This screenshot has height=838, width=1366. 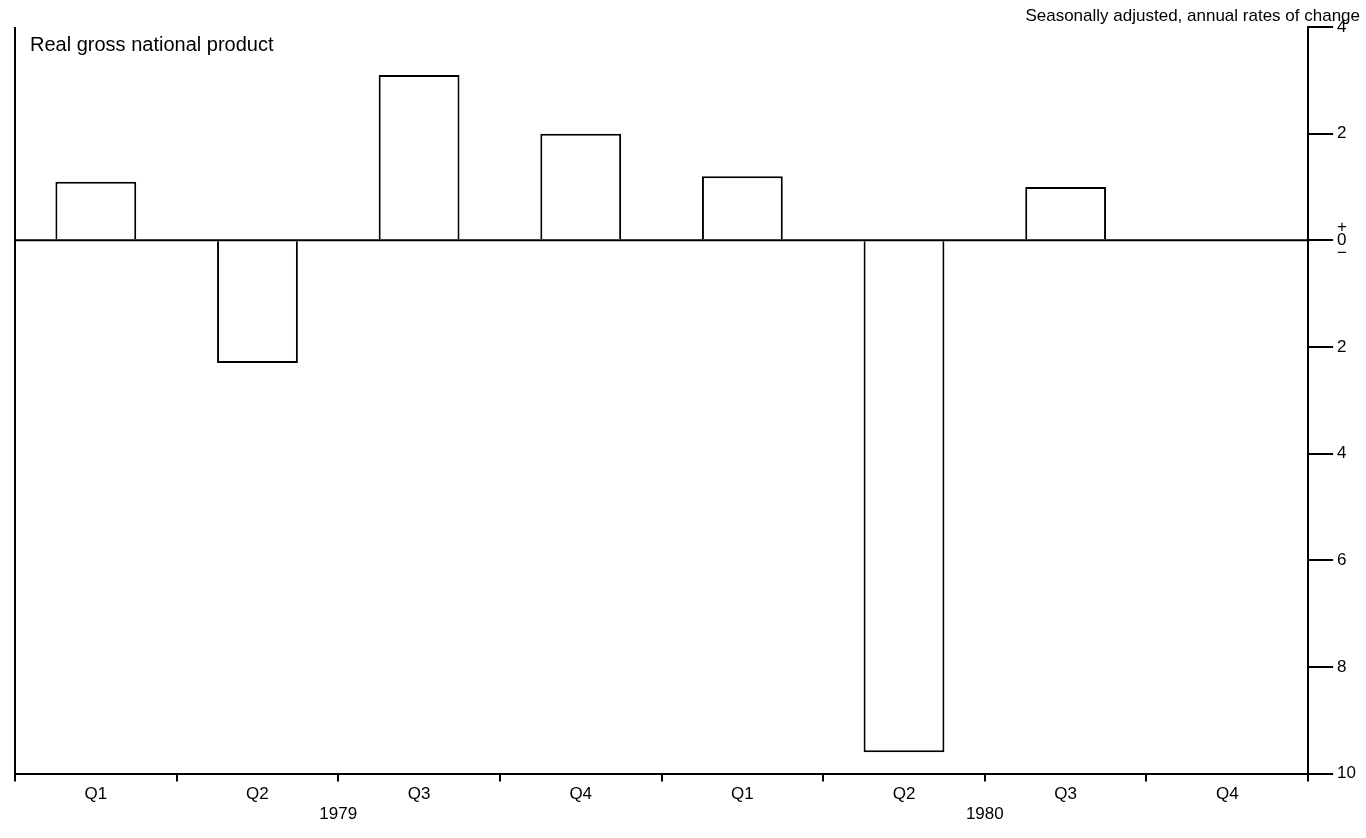 What do you see at coordinates (1347, 773) in the screenshot?
I see `y-tick-label: 10` at bounding box center [1347, 773].